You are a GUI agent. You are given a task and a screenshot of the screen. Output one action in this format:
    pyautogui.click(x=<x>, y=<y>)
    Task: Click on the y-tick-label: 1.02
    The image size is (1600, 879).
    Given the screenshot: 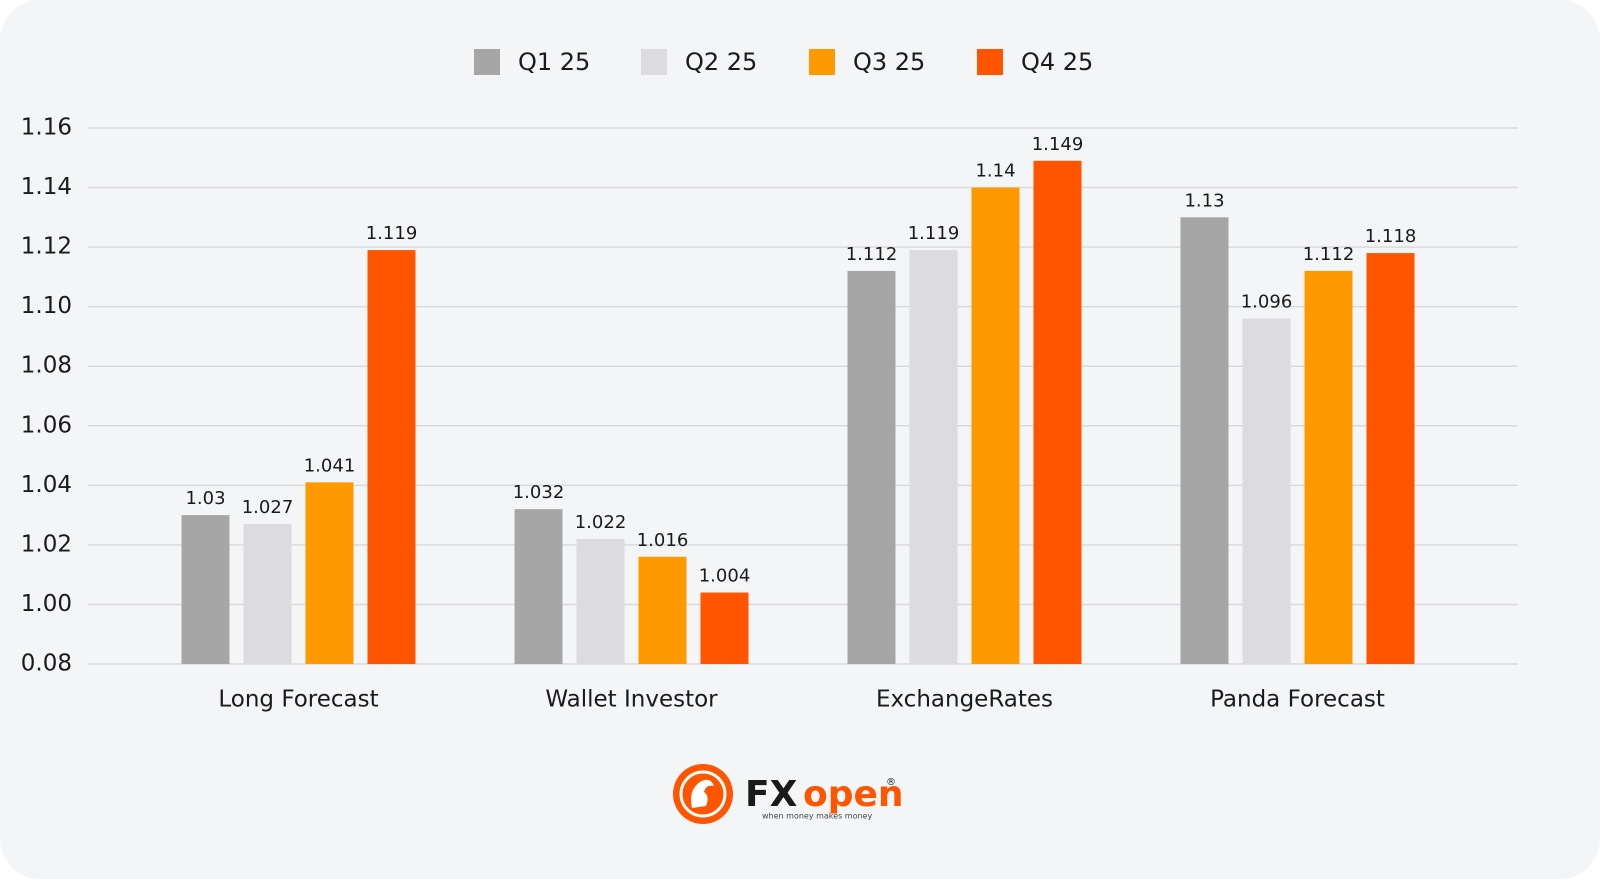 What is the action you would take?
    pyautogui.click(x=46, y=544)
    